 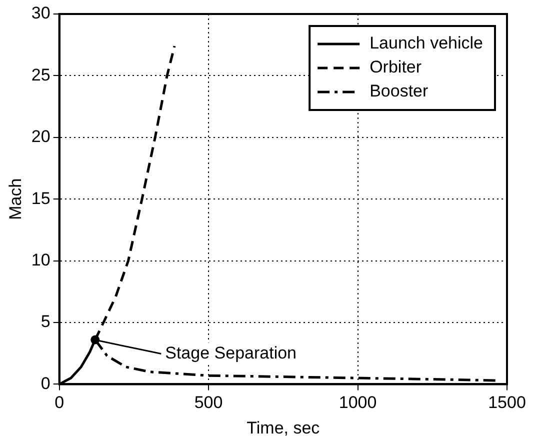 I want to click on y-tick-label: 5, so click(x=45, y=322).